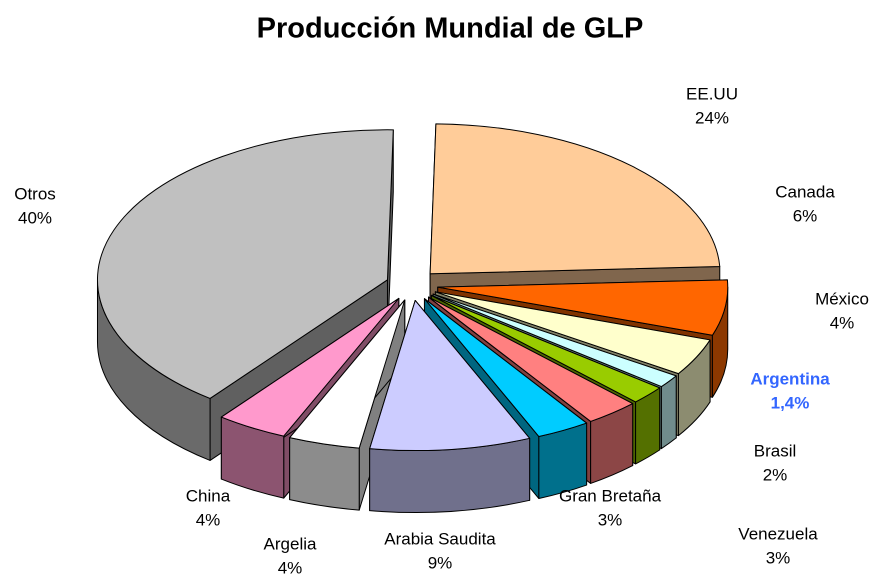 The image size is (874, 579). I want to click on slice-label: Otros, so click(35, 193).